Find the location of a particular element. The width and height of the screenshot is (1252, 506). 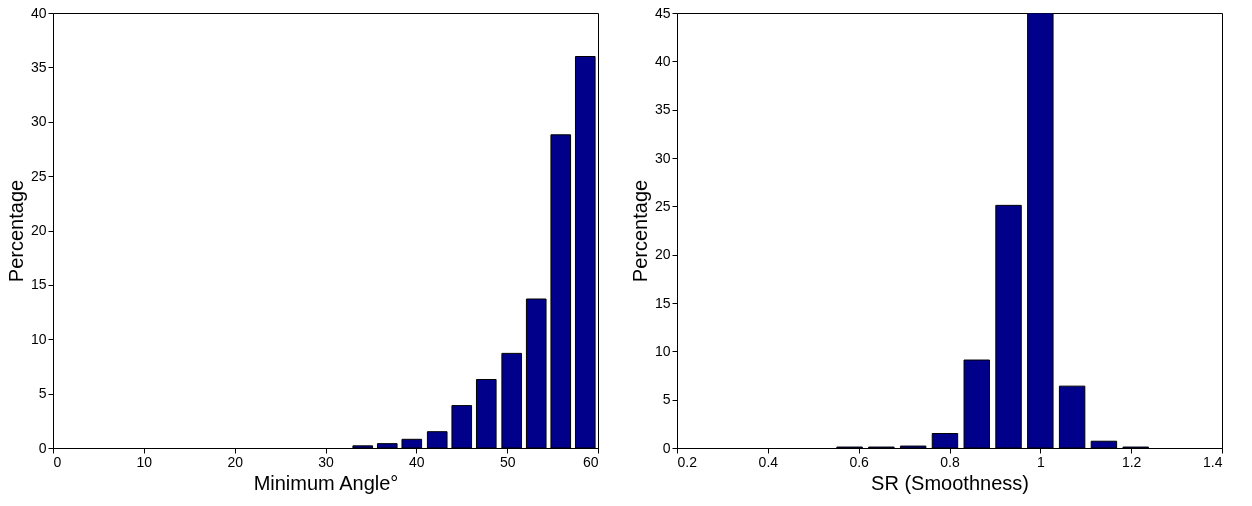

x-tick-label: 50 is located at coordinates (507, 461).